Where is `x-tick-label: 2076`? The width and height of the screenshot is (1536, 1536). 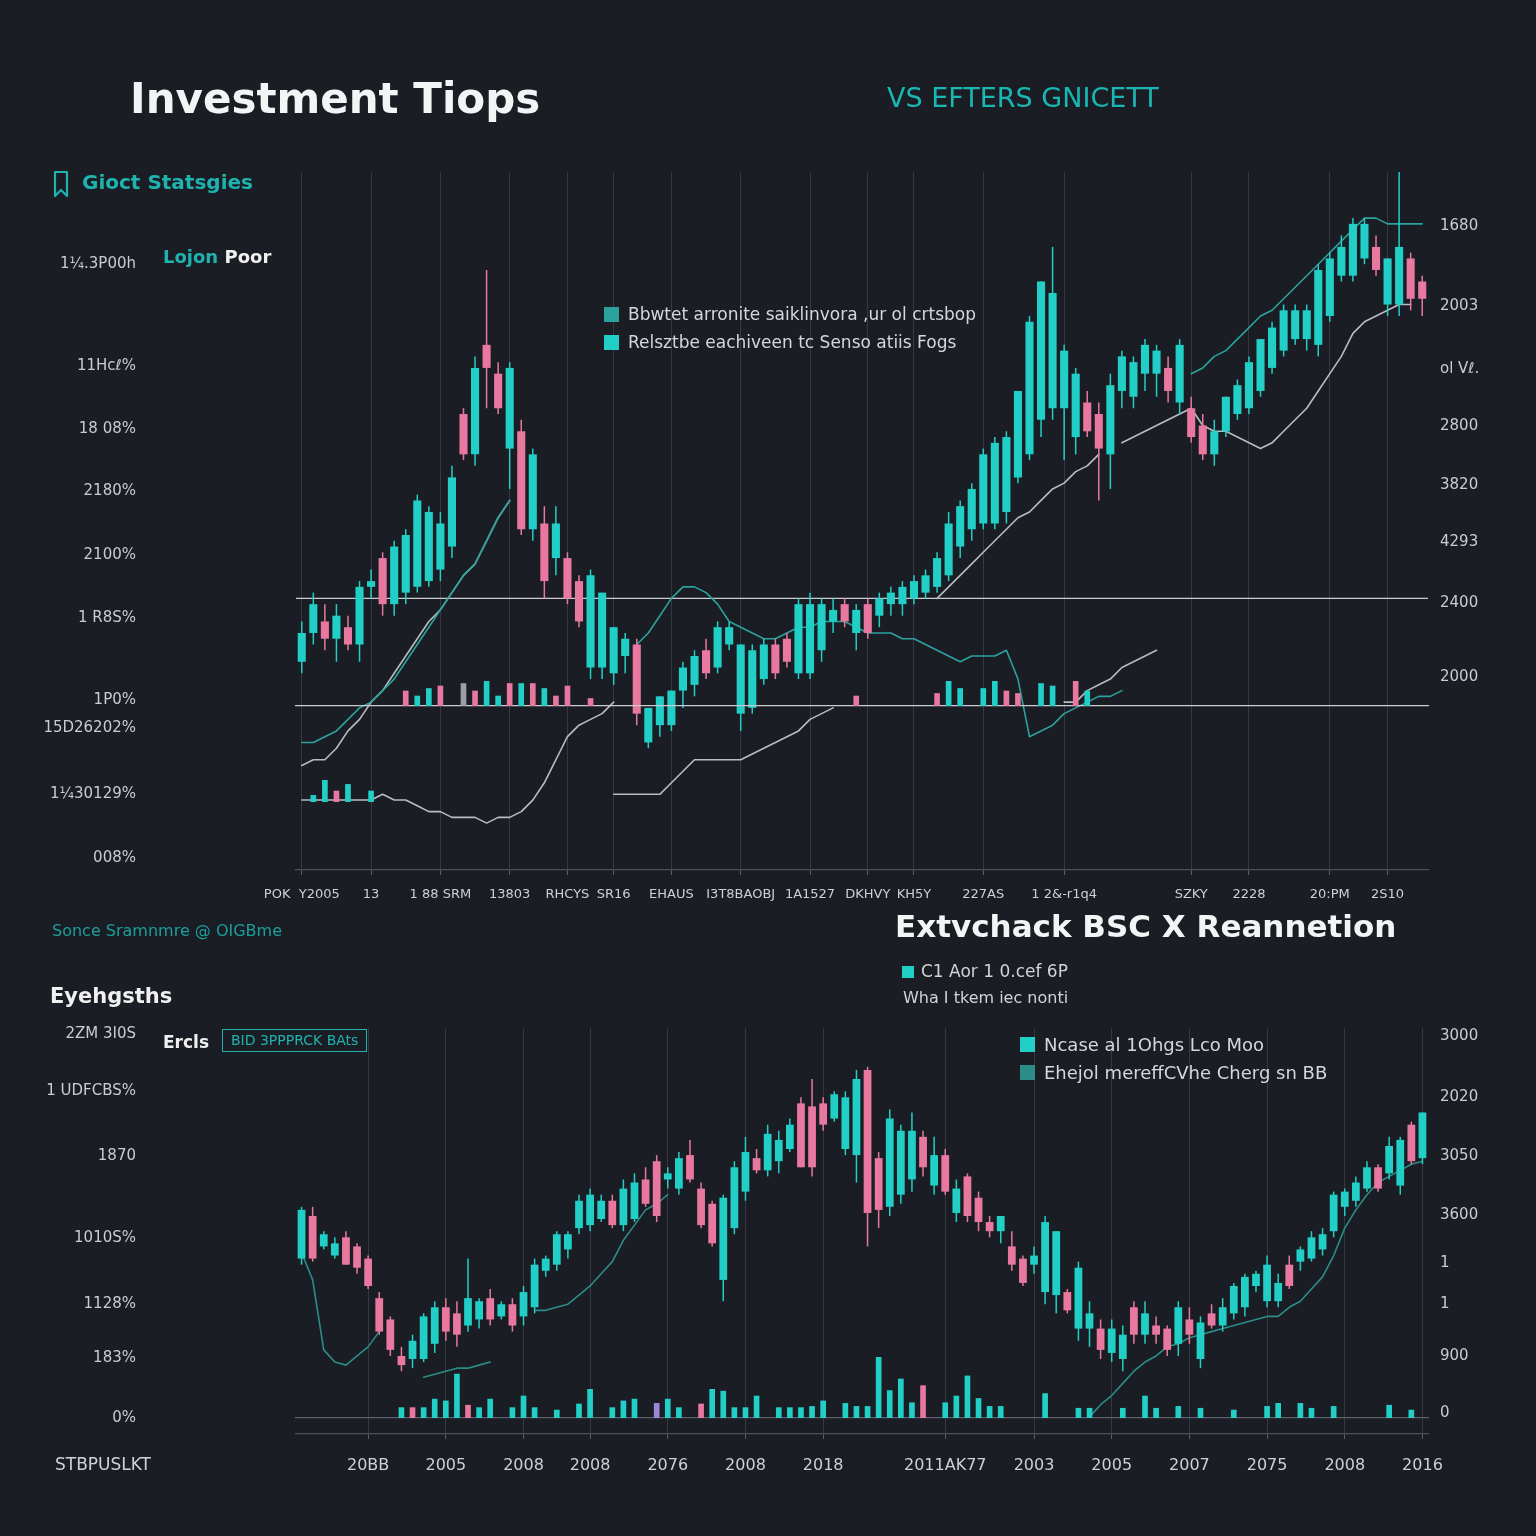
x-tick-label: 2076 is located at coordinates (668, 1464).